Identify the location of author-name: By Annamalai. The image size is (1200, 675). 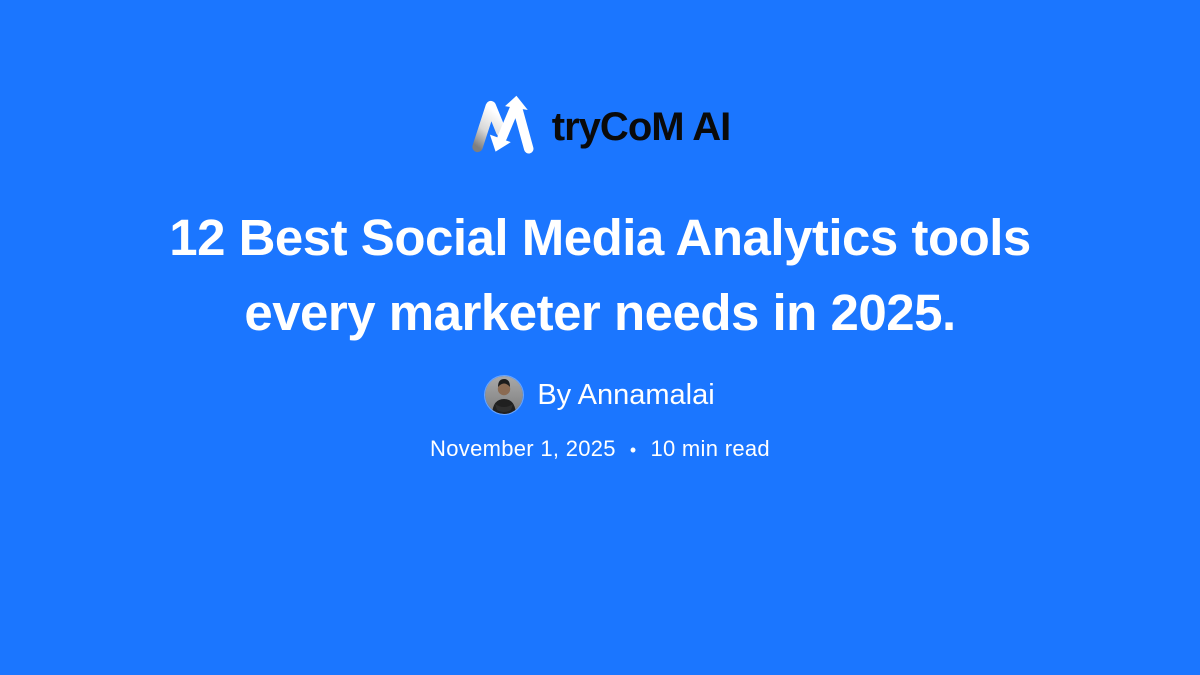
(626, 394).